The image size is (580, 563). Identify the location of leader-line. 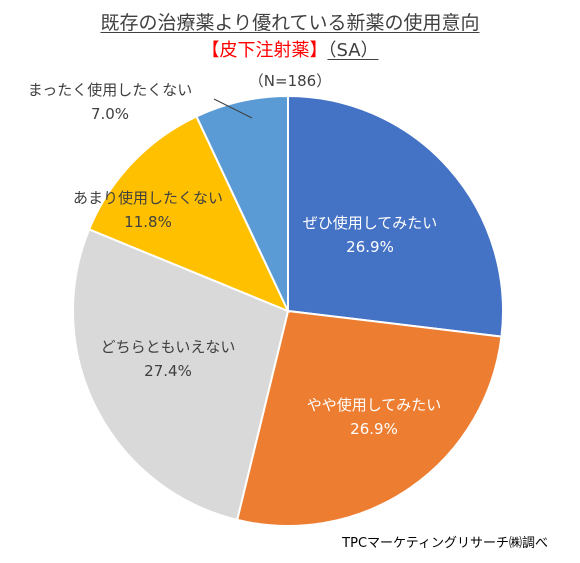
(233, 108).